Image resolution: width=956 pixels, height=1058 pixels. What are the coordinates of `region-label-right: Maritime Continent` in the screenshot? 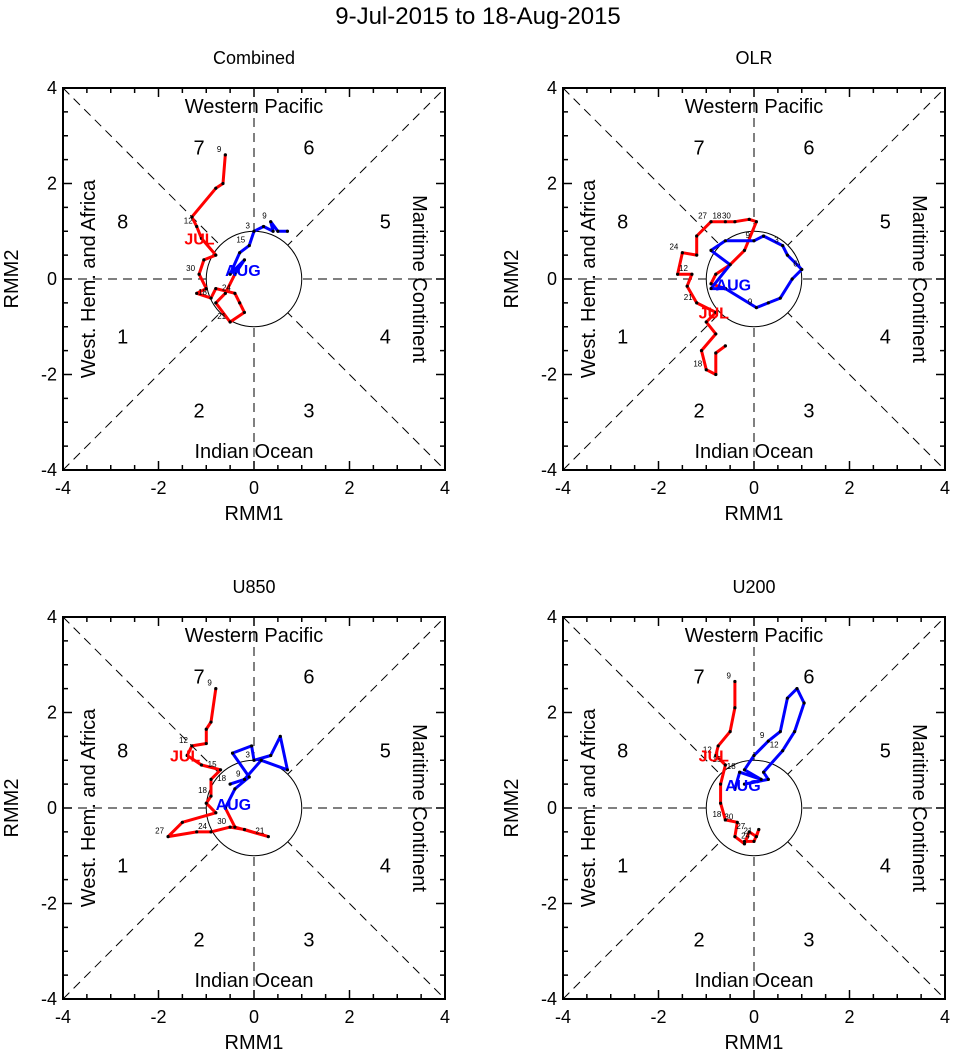 It's located at (919, 808).